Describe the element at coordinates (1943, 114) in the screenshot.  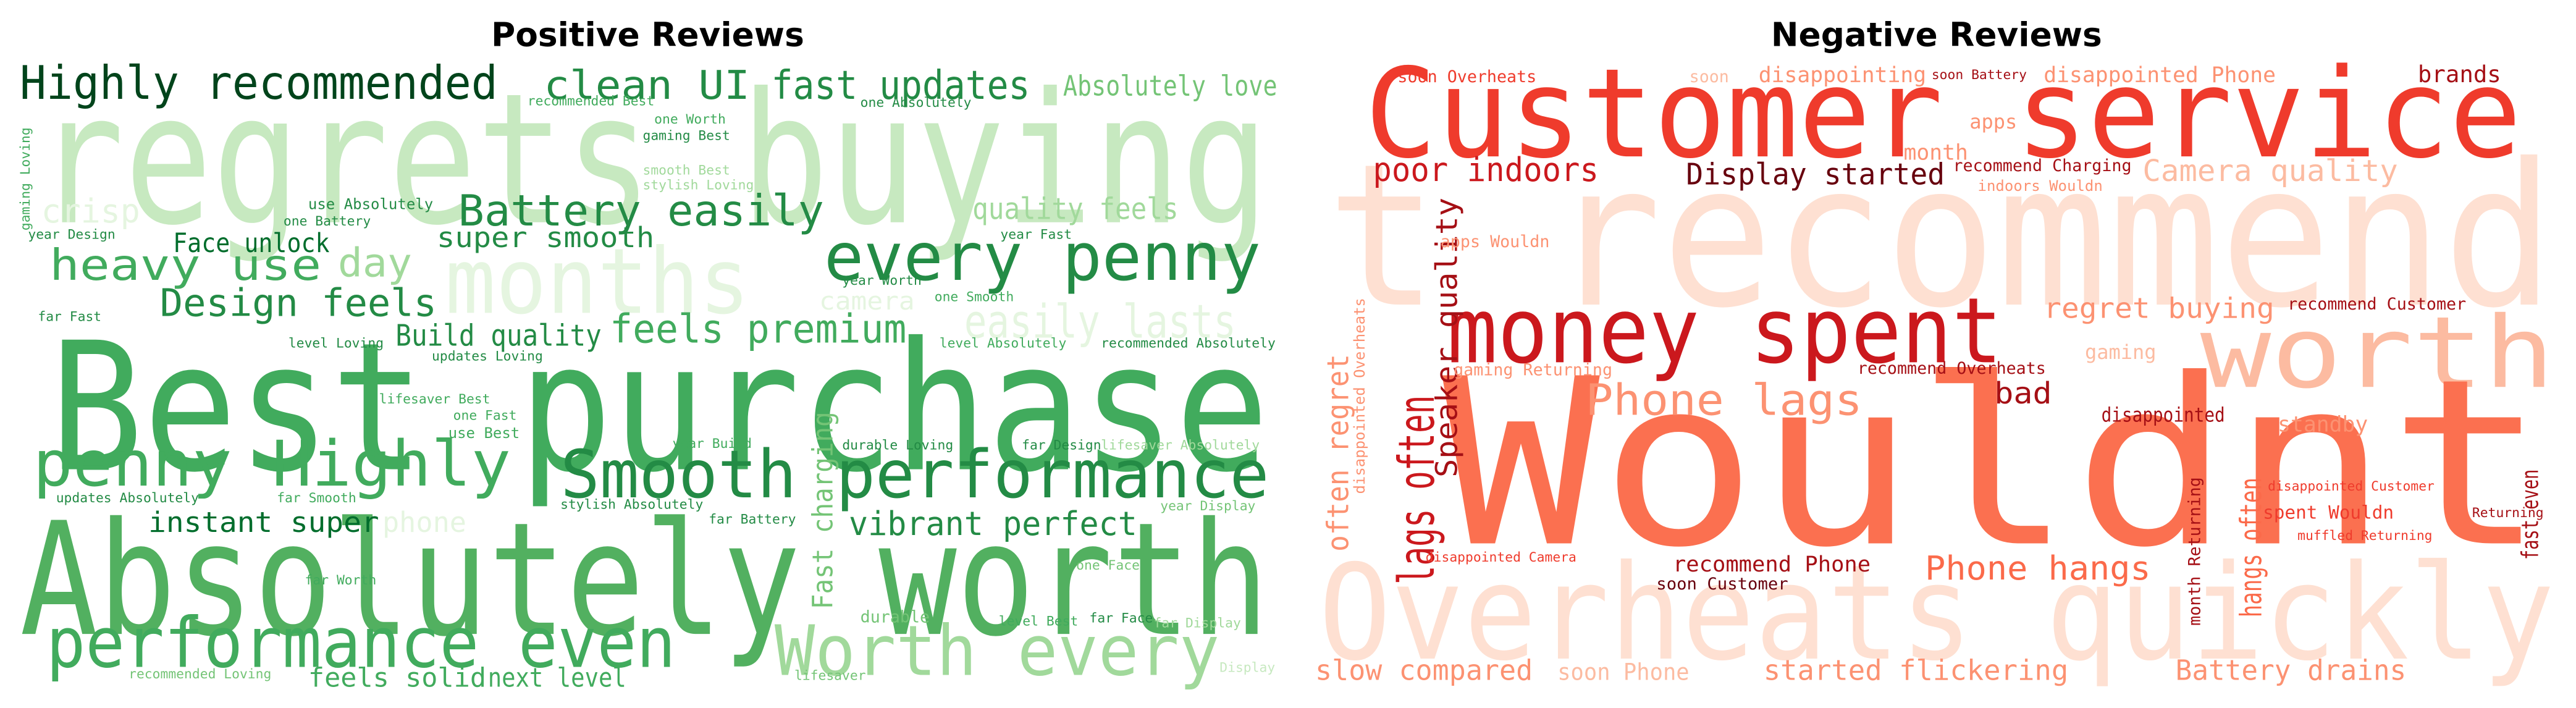
I see `word: Customer service` at that location.